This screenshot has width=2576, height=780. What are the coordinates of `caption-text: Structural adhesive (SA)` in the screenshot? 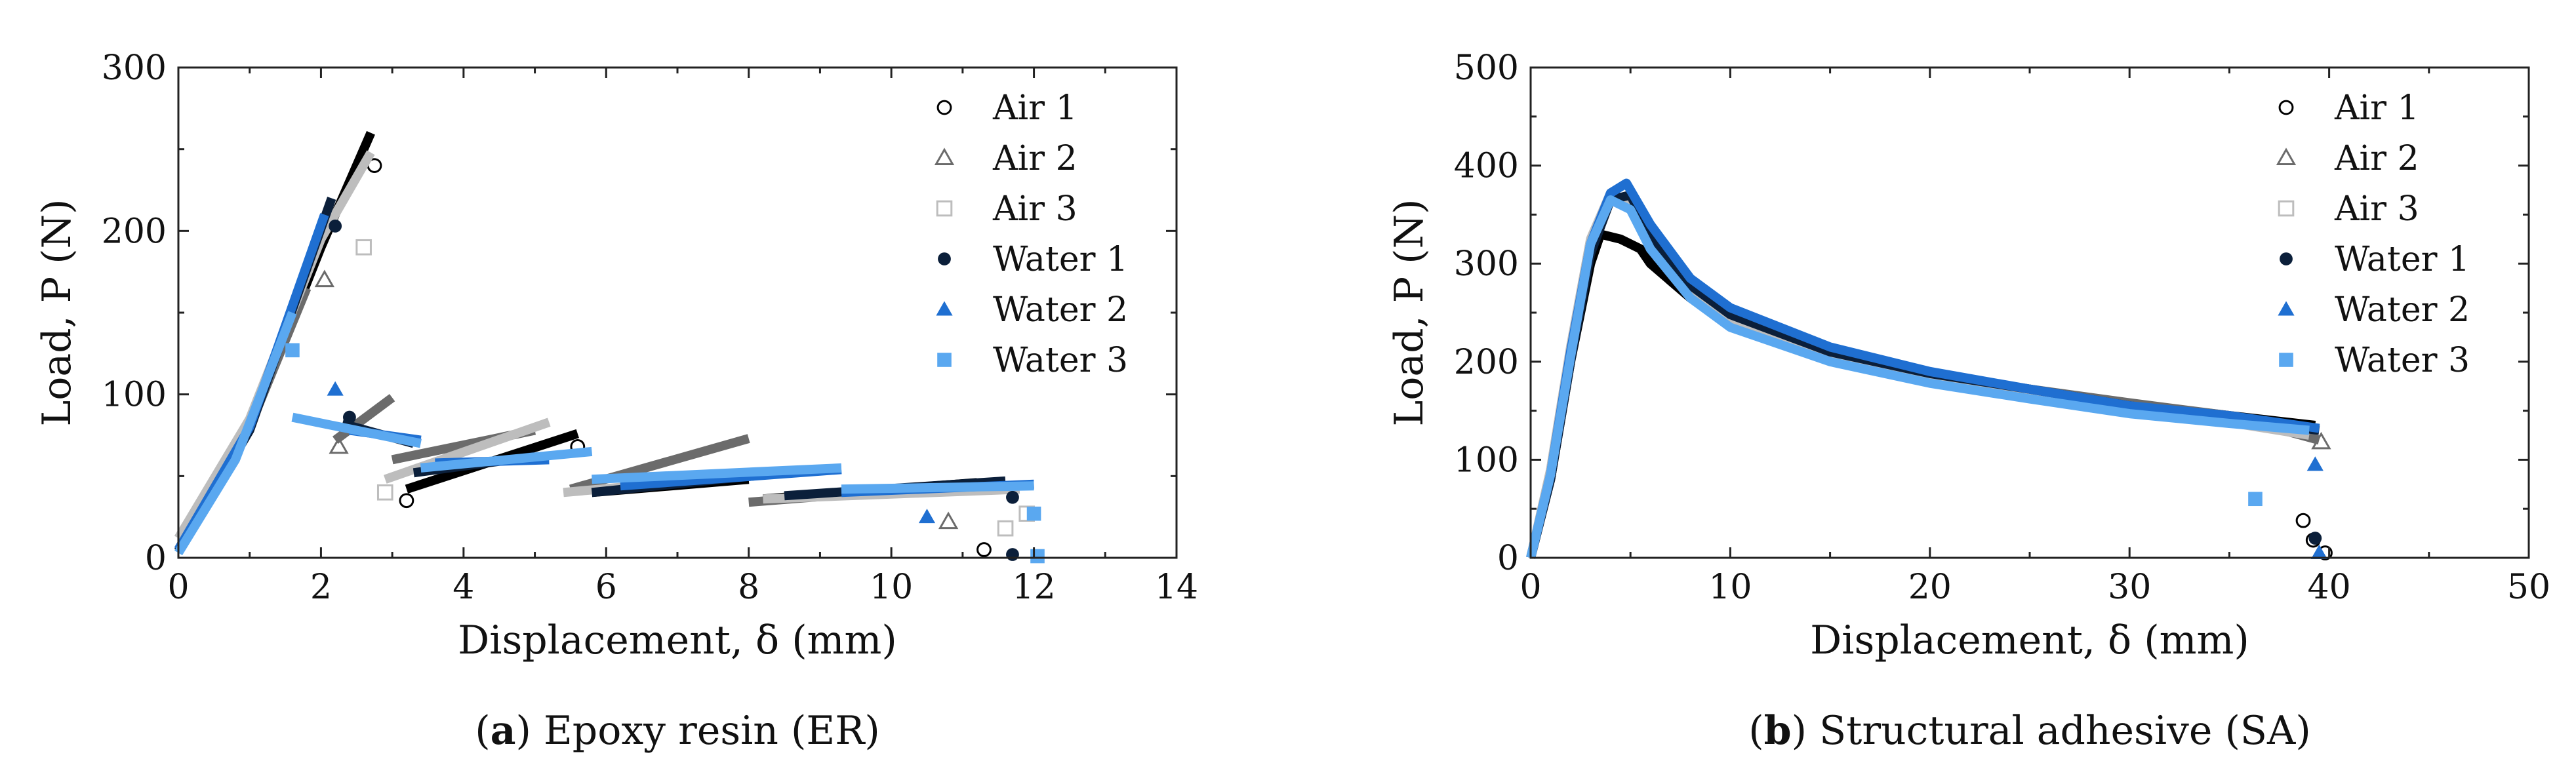 It's located at (2059, 731).